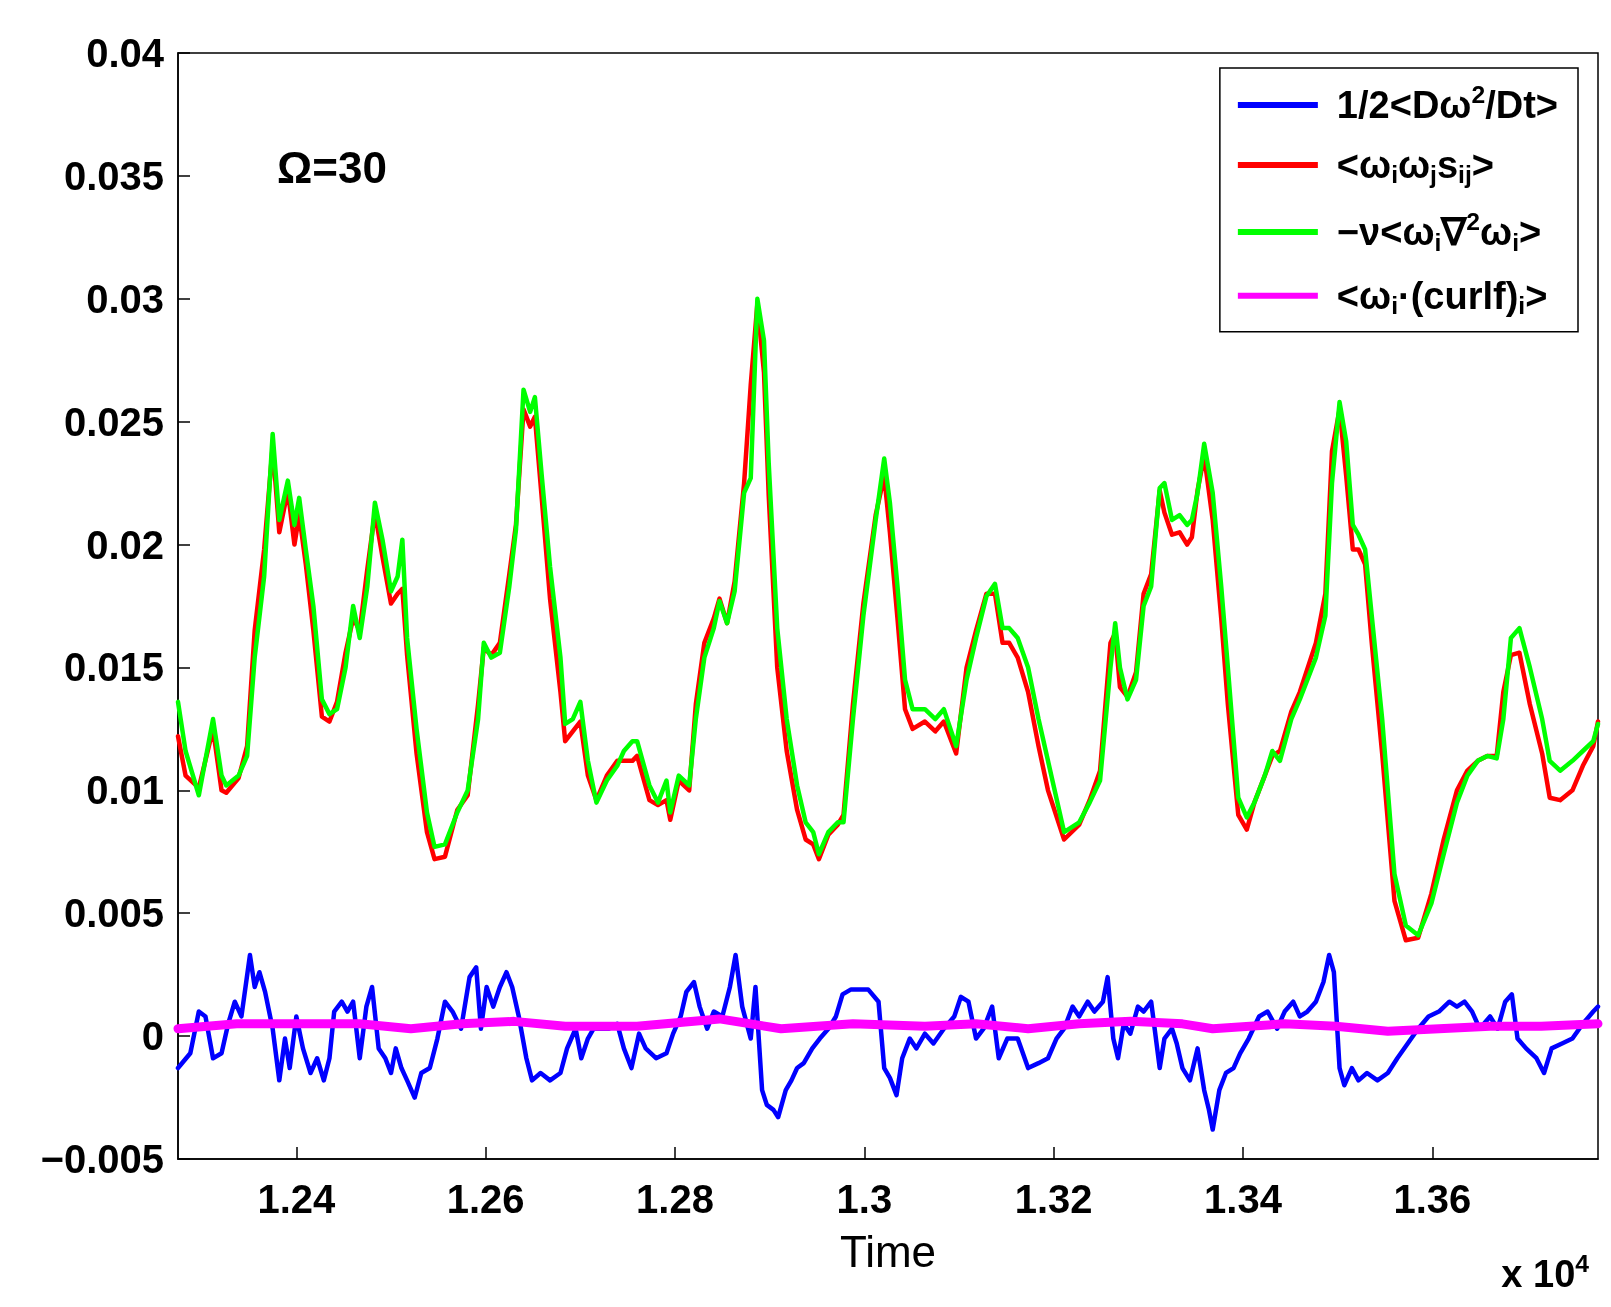 The height and width of the screenshot is (1307, 1611). What do you see at coordinates (1053, 1199) in the screenshot?
I see `x-tick-label: 1.32` at bounding box center [1053, 1199].